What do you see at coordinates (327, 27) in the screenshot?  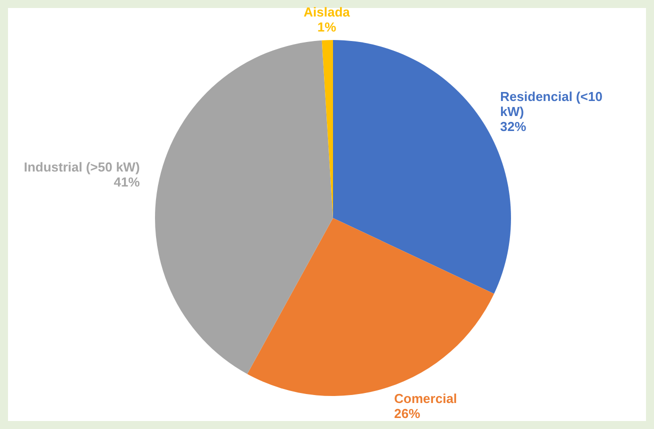 I see `data-label: 1%` at bounding box center [327, 27].